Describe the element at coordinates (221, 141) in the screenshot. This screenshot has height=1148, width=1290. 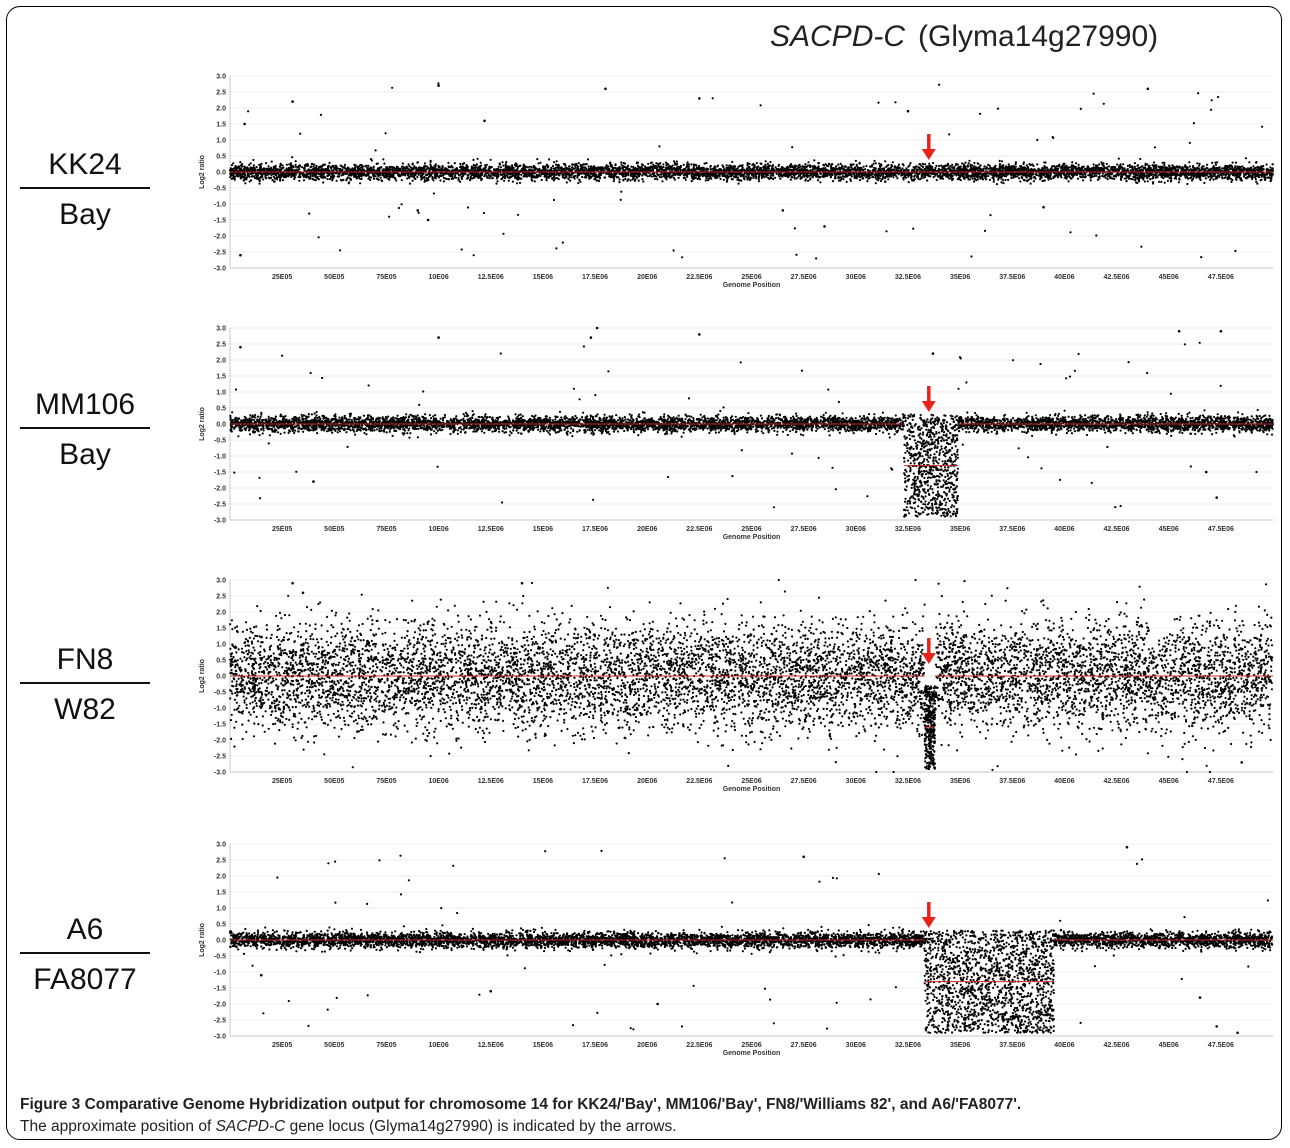
I see `y-tick-label: 1.0` at that location.